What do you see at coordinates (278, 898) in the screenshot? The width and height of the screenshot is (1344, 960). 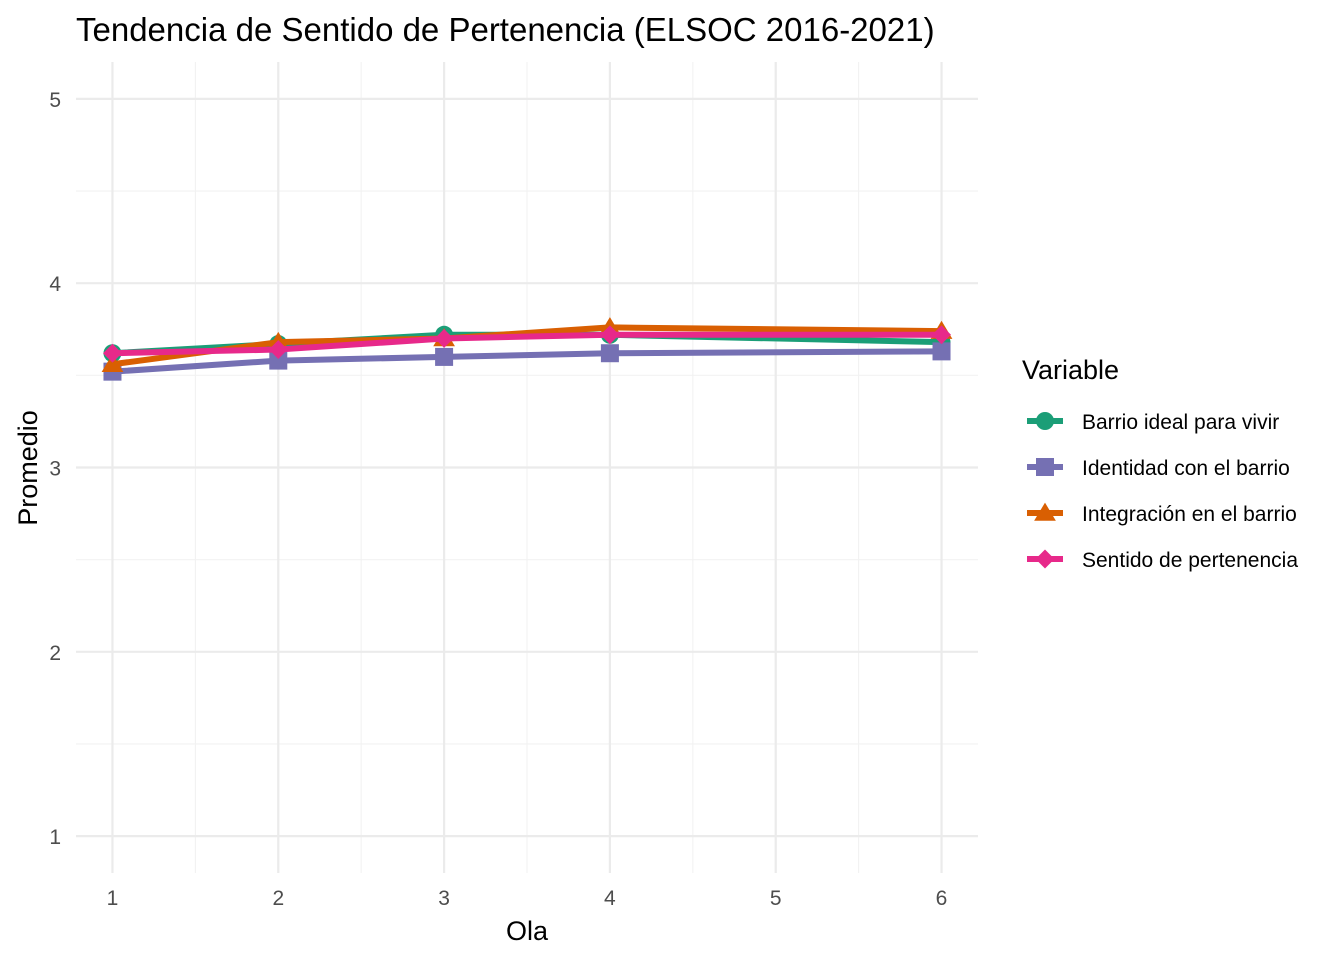 I see `x-tick-label: 2` at bounding box center [278, 898].